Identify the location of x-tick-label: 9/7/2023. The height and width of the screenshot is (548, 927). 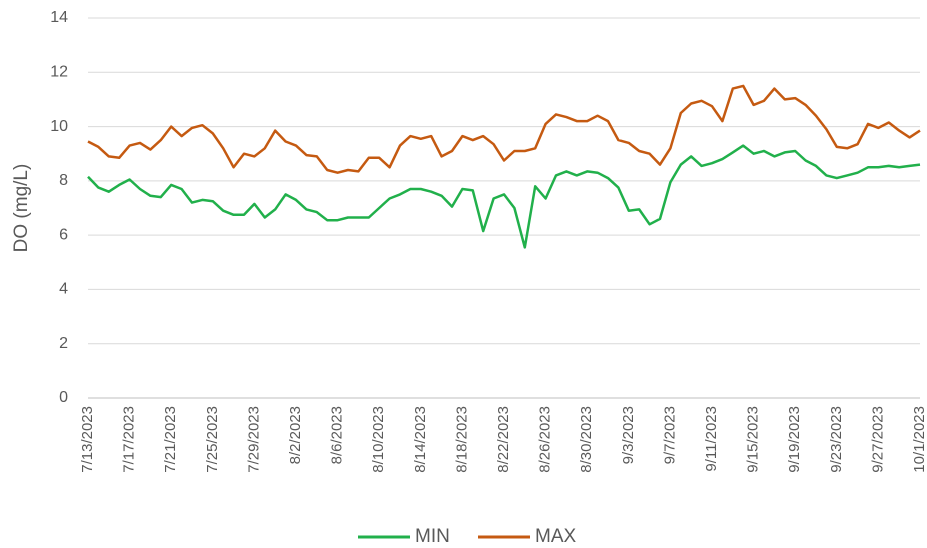
(669, 435).